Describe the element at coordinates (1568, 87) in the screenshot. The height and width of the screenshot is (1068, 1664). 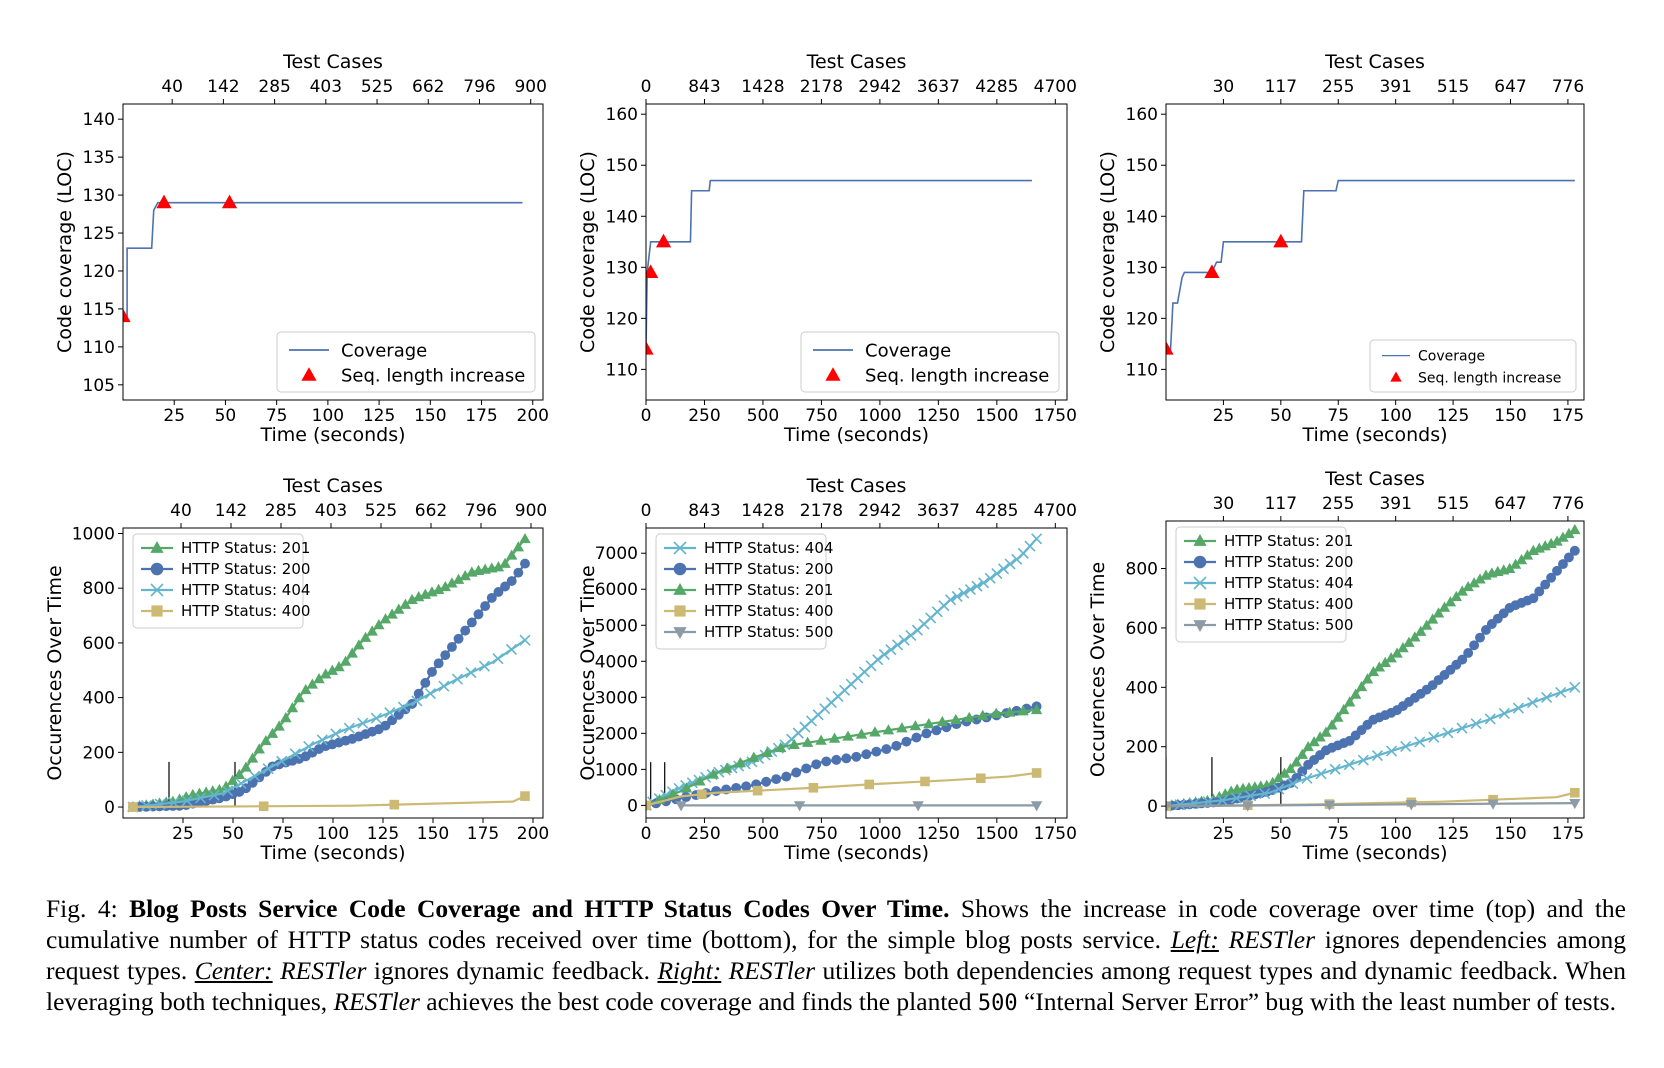
I see `top-tick-label: 776` at that location.